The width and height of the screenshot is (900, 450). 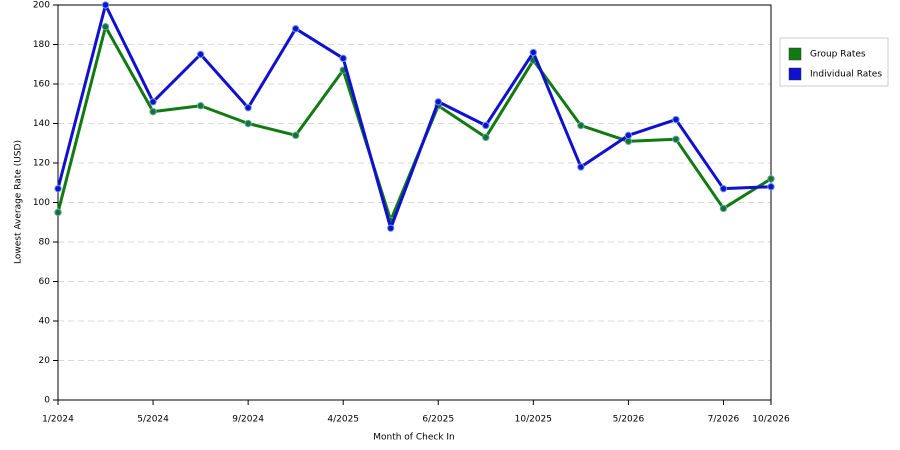 What do you see at coordinates (248, 420) in the screenshot?
I see `x-tick-label: 9/2024` at bounding box center [248, 420].